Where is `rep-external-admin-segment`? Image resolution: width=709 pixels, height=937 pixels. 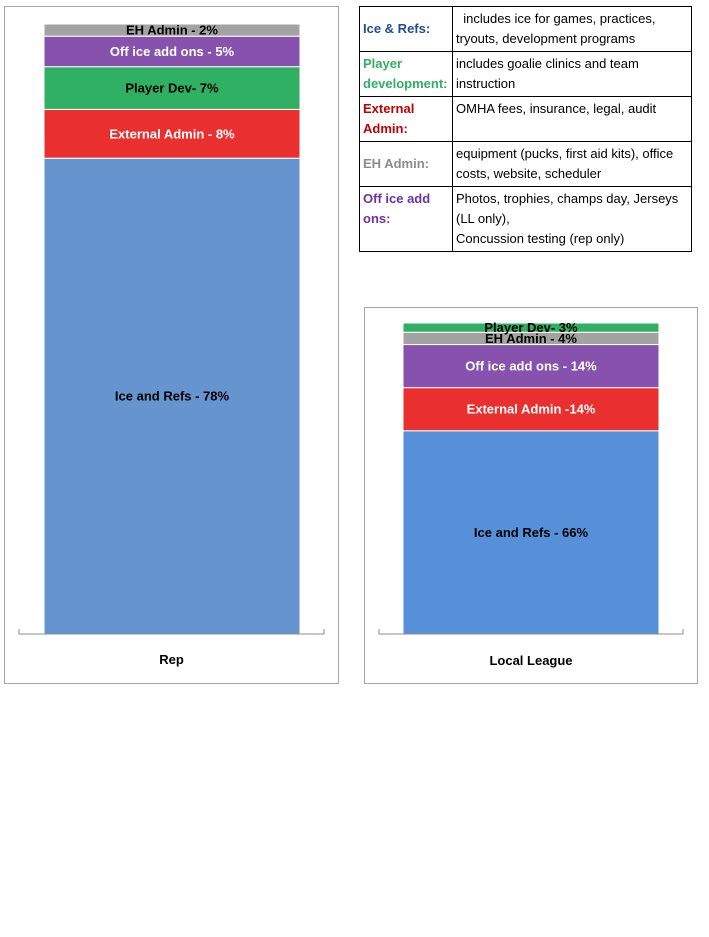
rep-external-admin-segment is located at coordinates (172, 133).